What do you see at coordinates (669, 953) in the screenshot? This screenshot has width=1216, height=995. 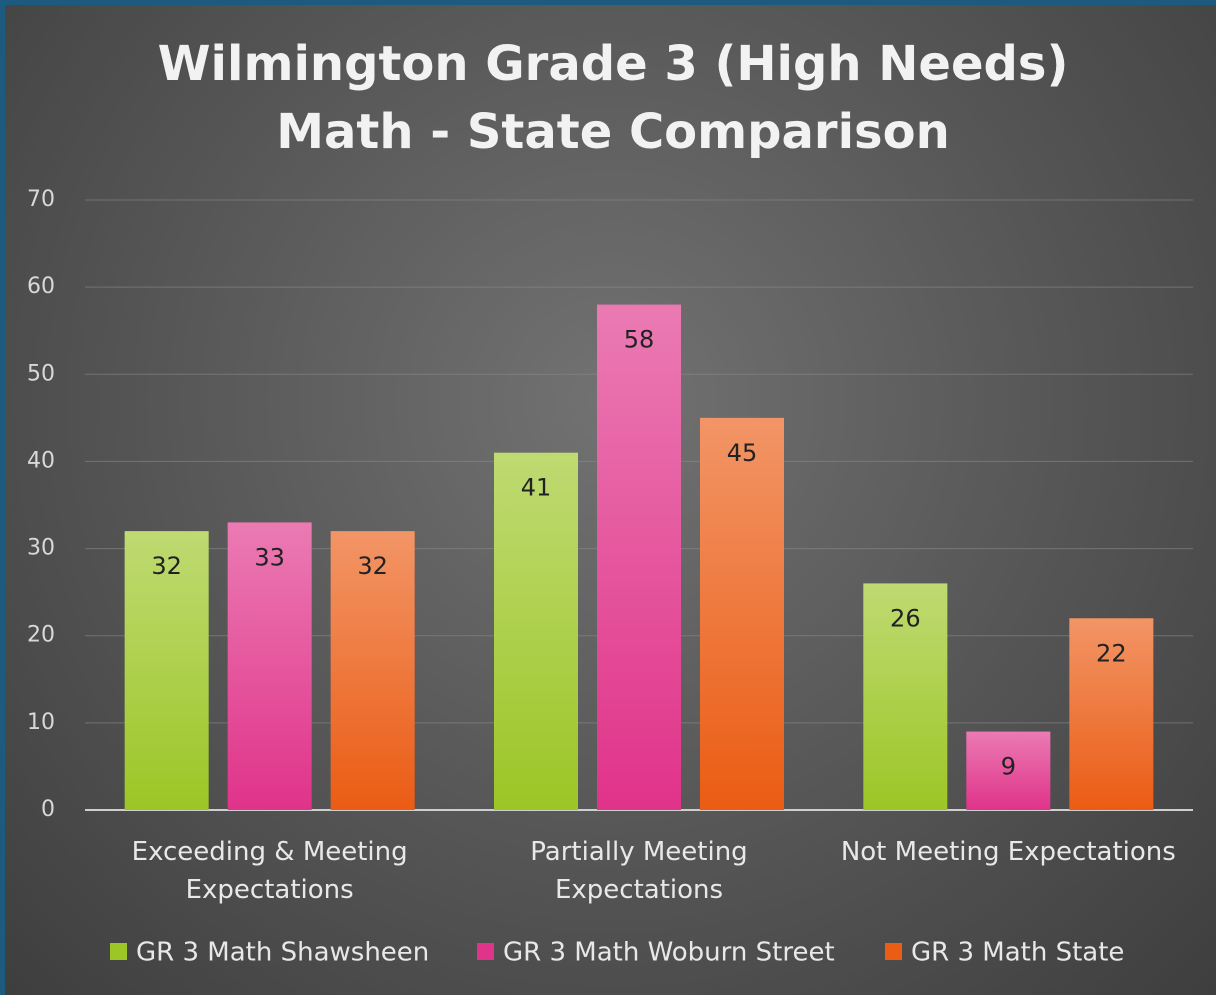 I see `legend-label: GR 3 Math Woburn Street` at bounding box center [669, 953].